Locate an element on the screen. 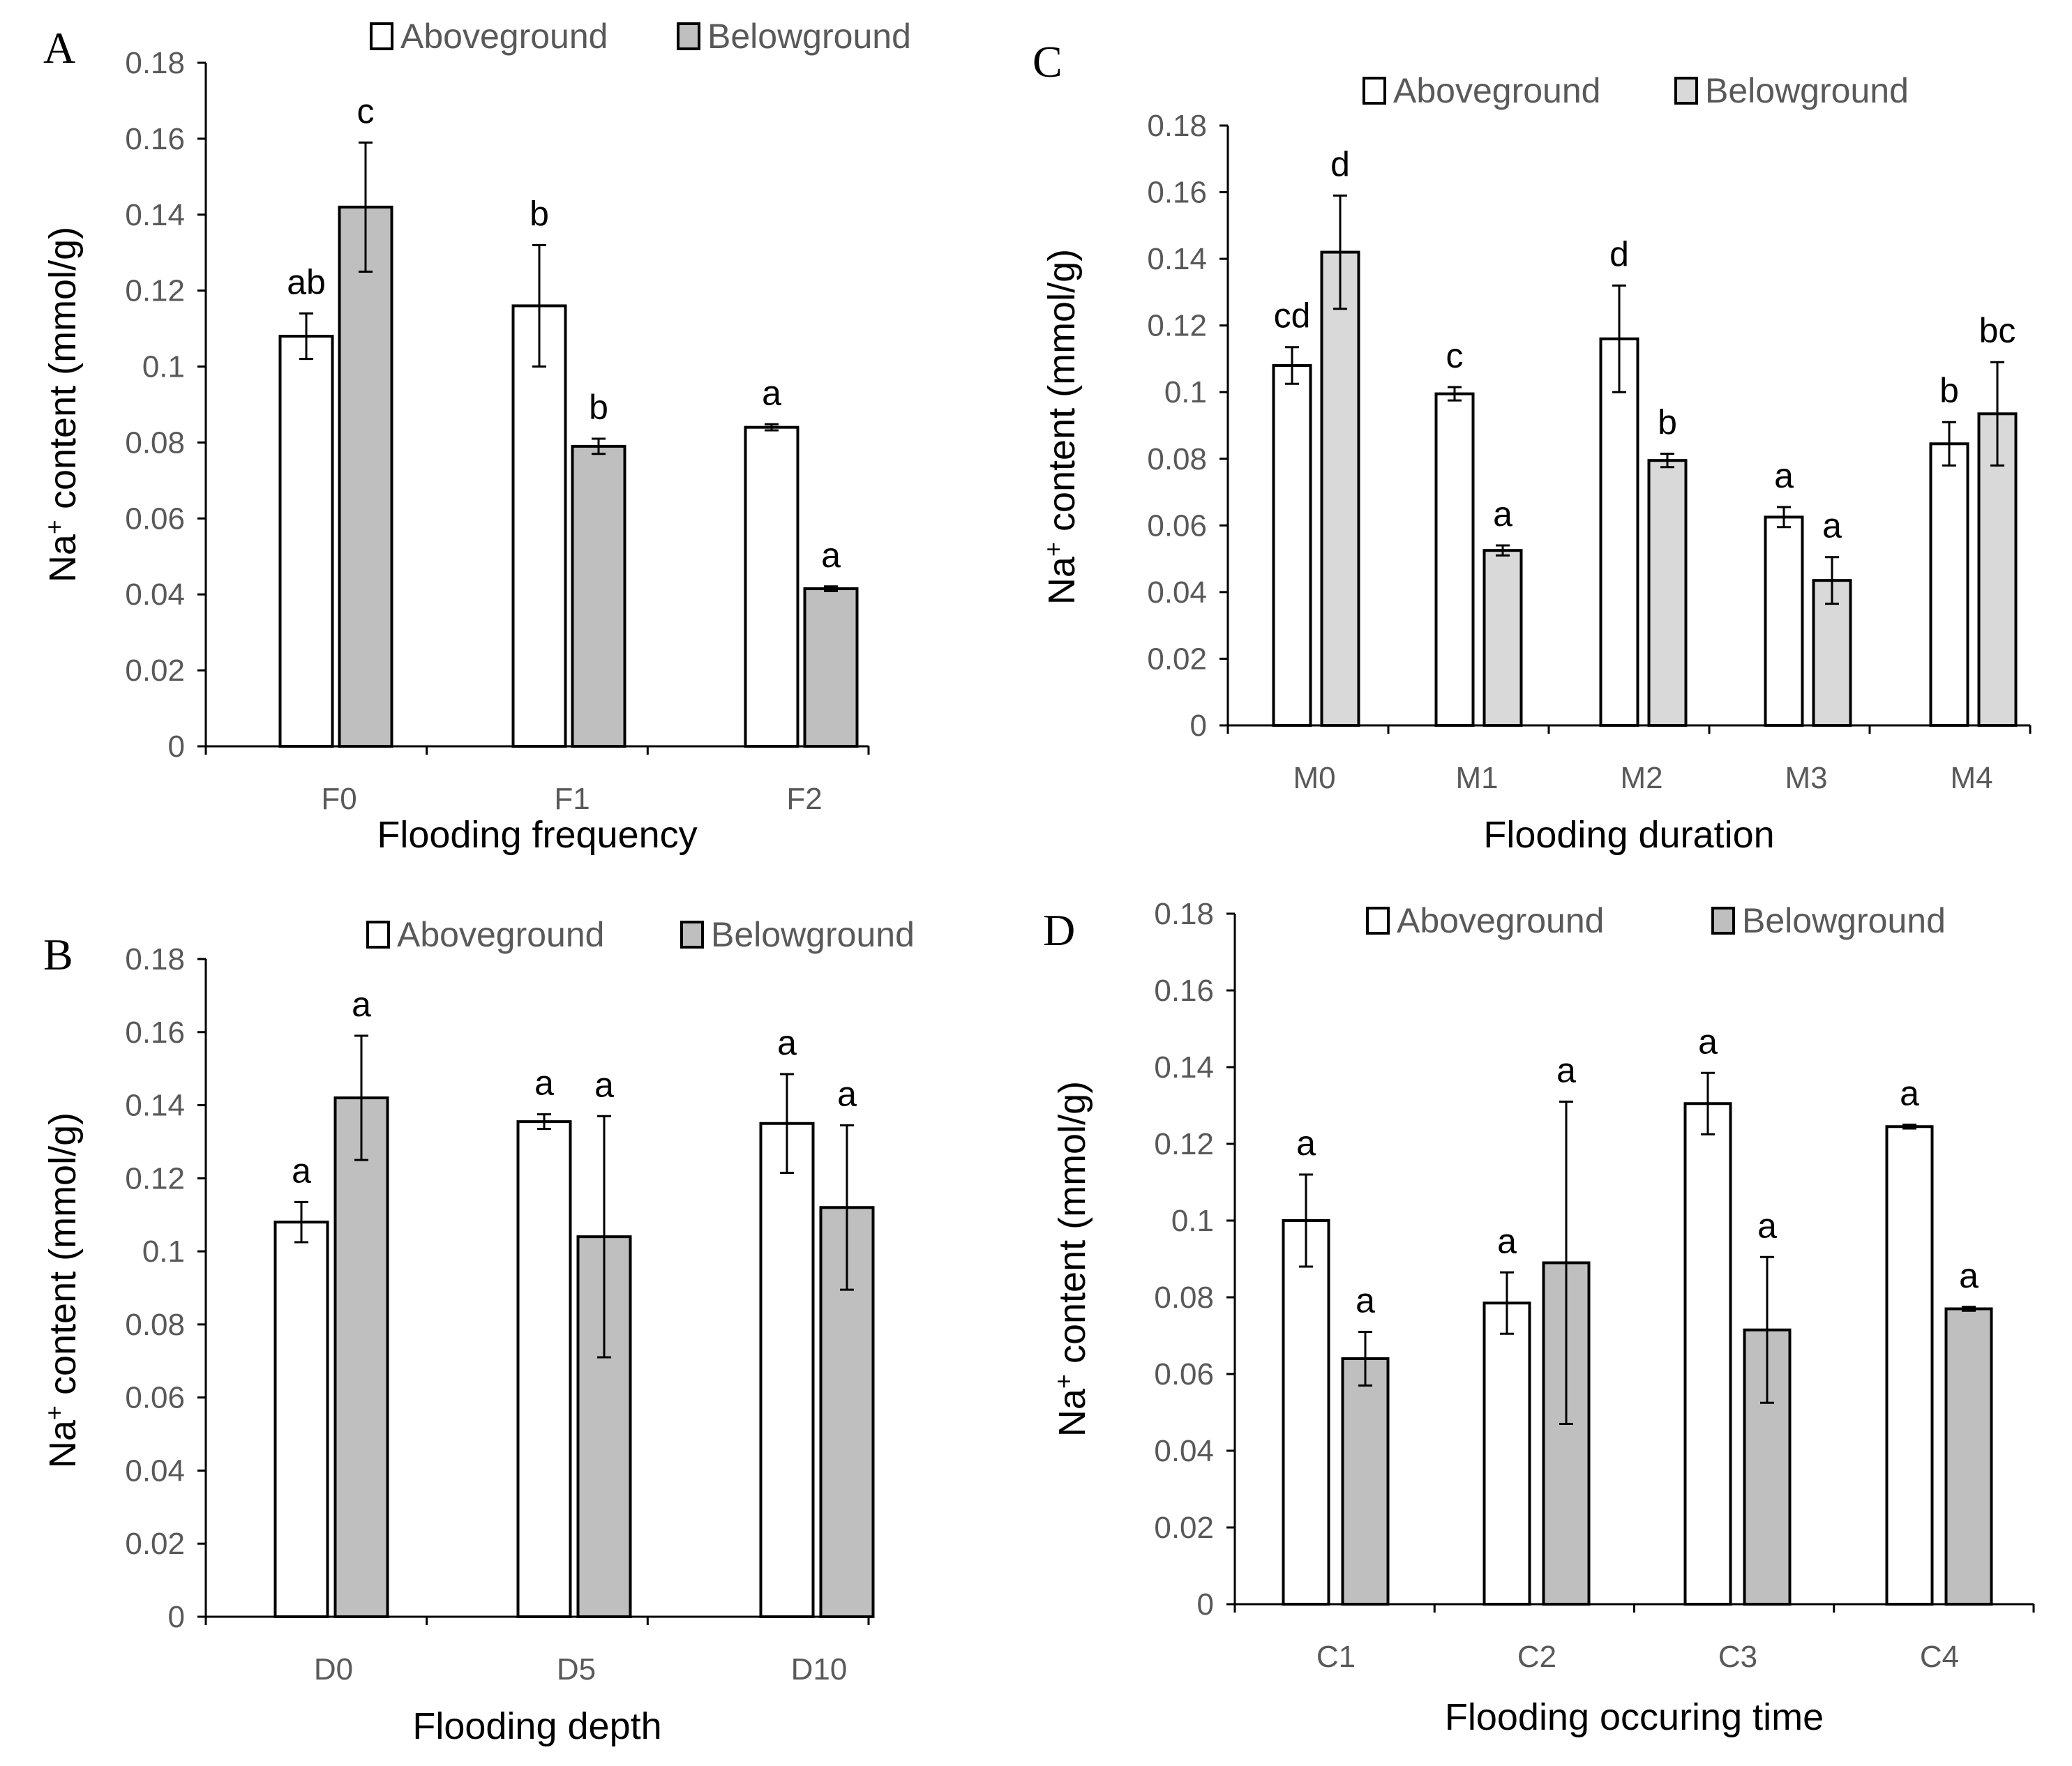  significance-letter: d is located at coordinates (1340, 164).